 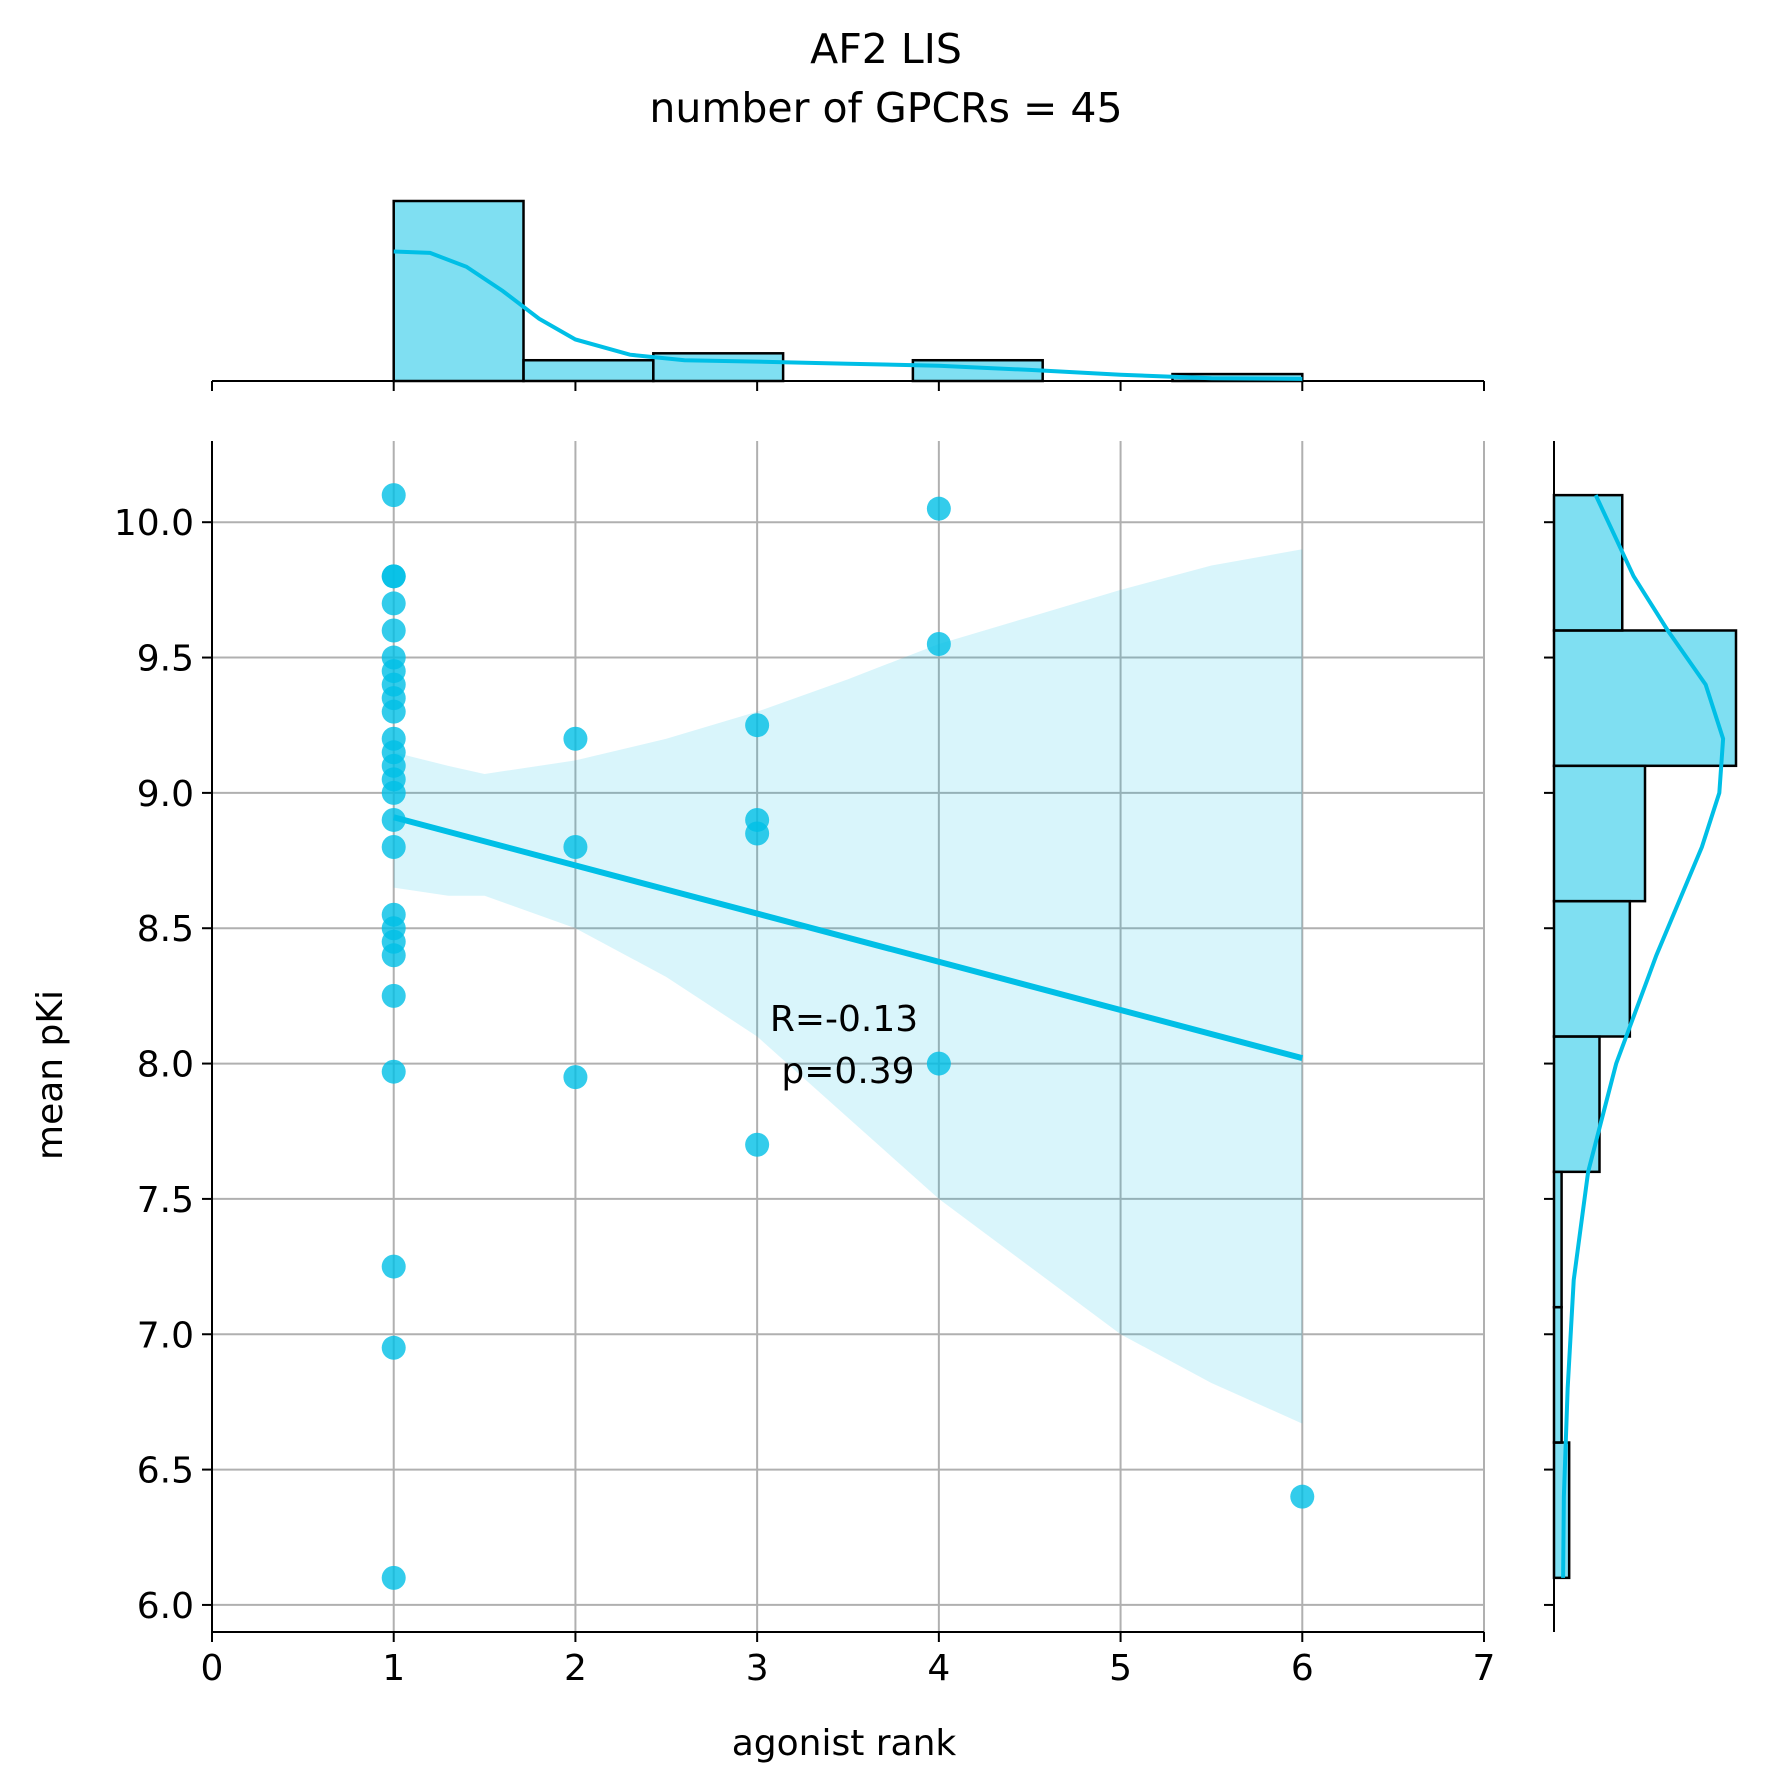 I want to click on y-tick-label: 7.0, so click(x=165, y=1335).